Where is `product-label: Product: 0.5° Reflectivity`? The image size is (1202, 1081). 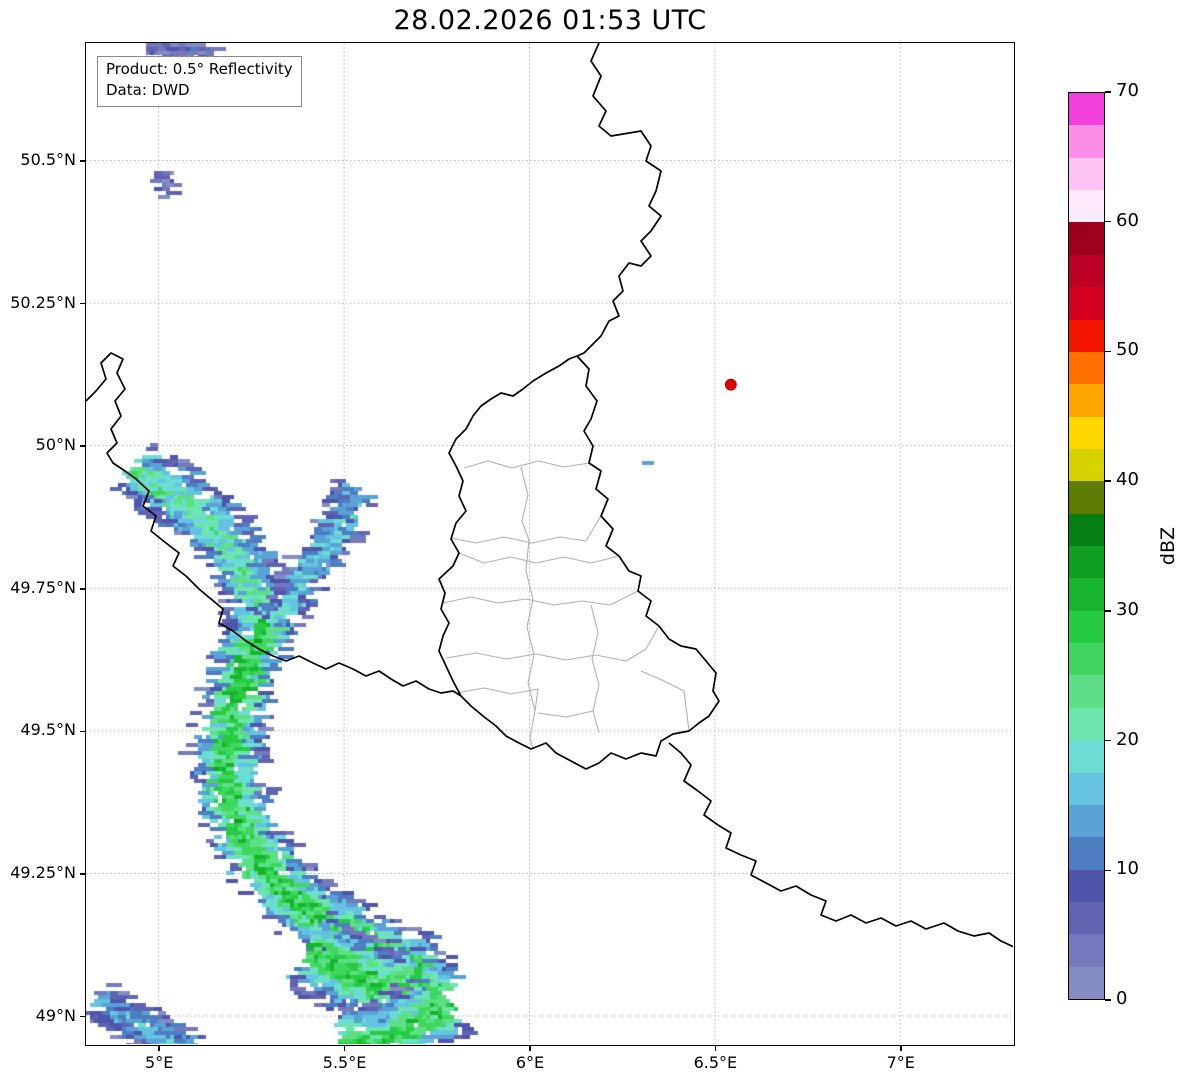
product-label: Product: 0.5° Reflectivity is located at coordinates (199, 69).